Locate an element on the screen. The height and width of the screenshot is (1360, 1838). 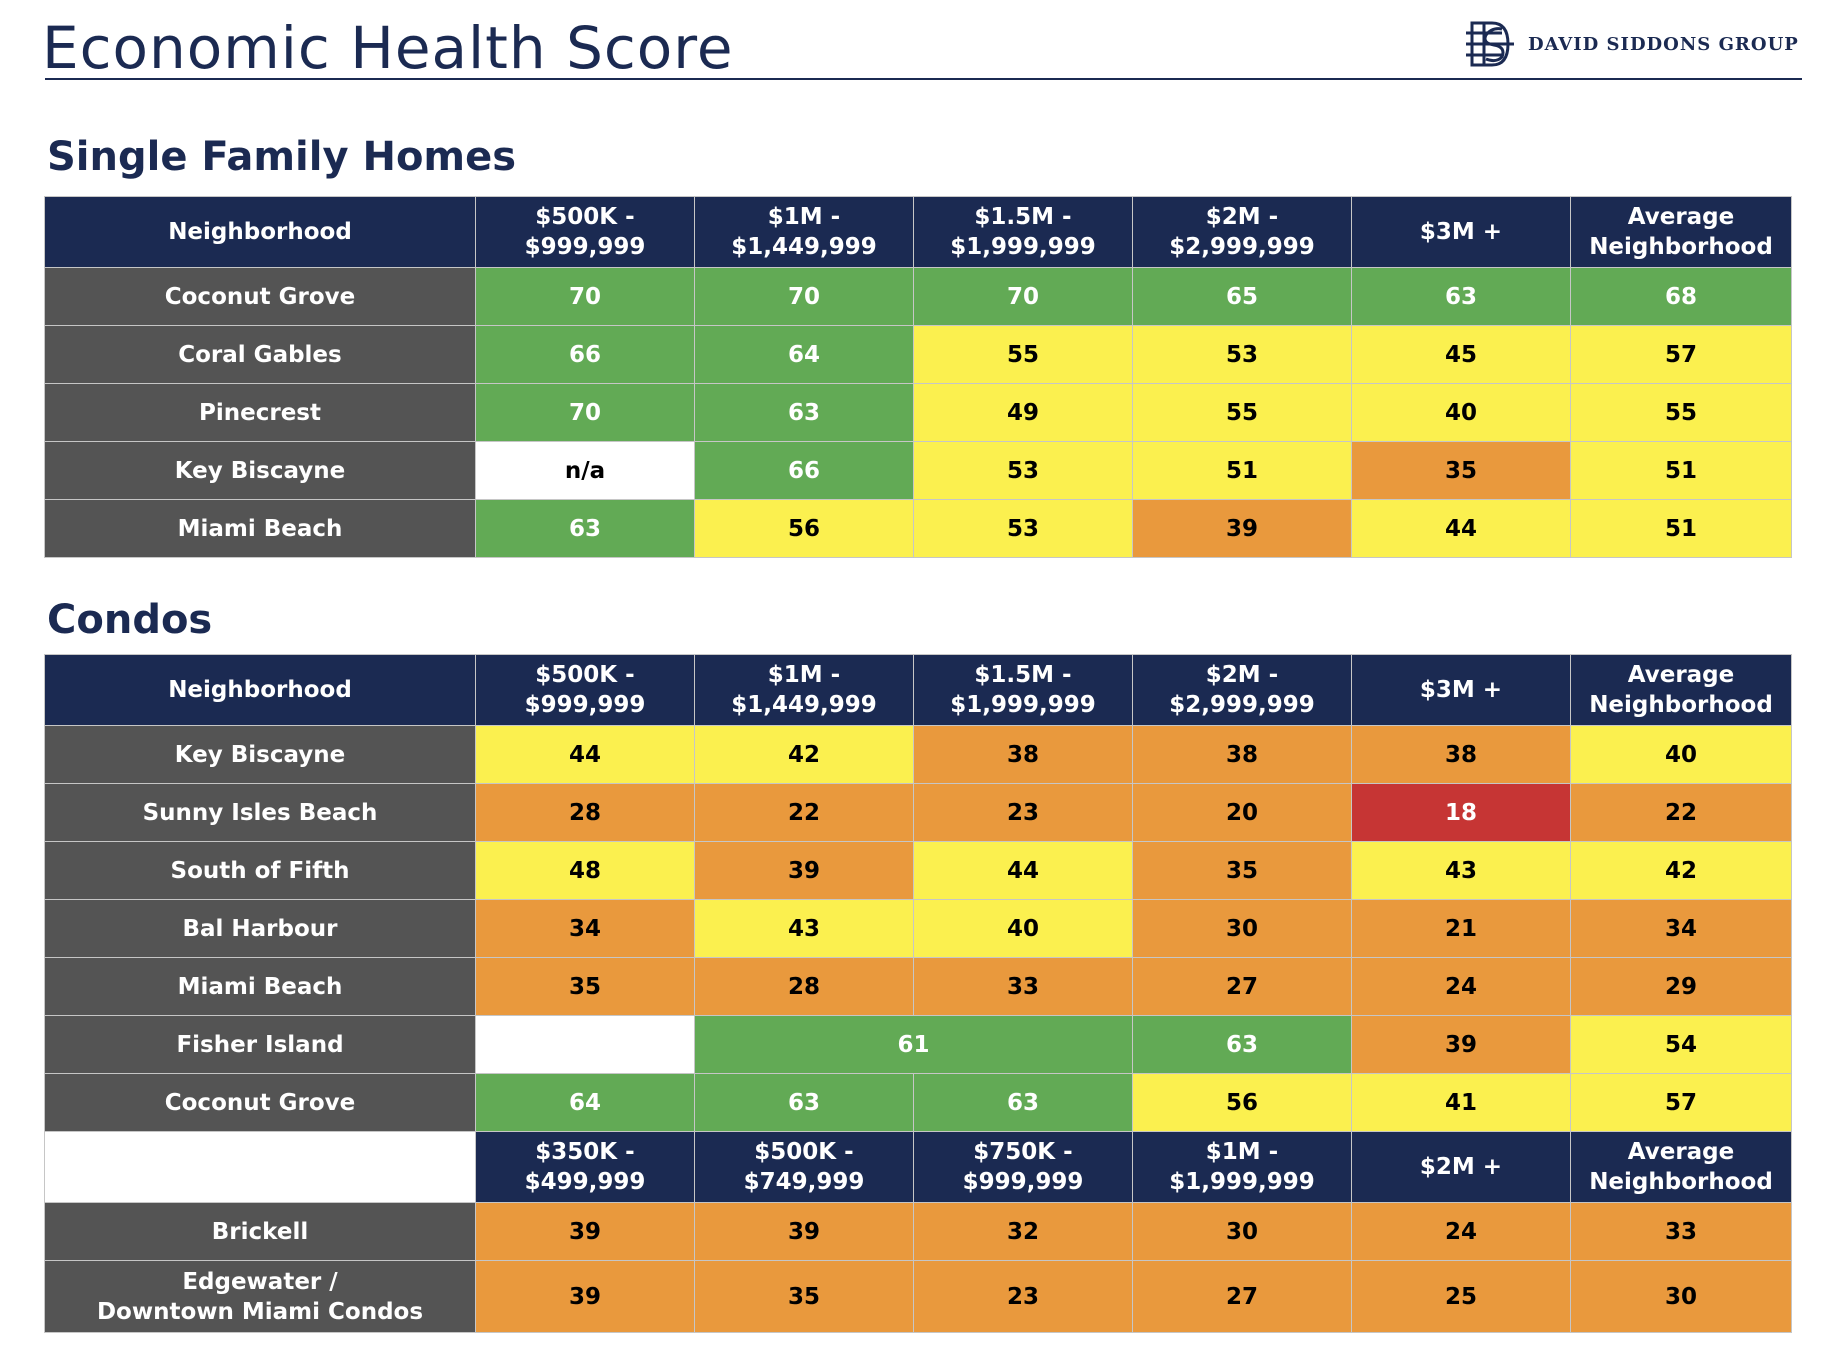
neighborhood-cell: Brickell is located at coordinates (260, 1231).